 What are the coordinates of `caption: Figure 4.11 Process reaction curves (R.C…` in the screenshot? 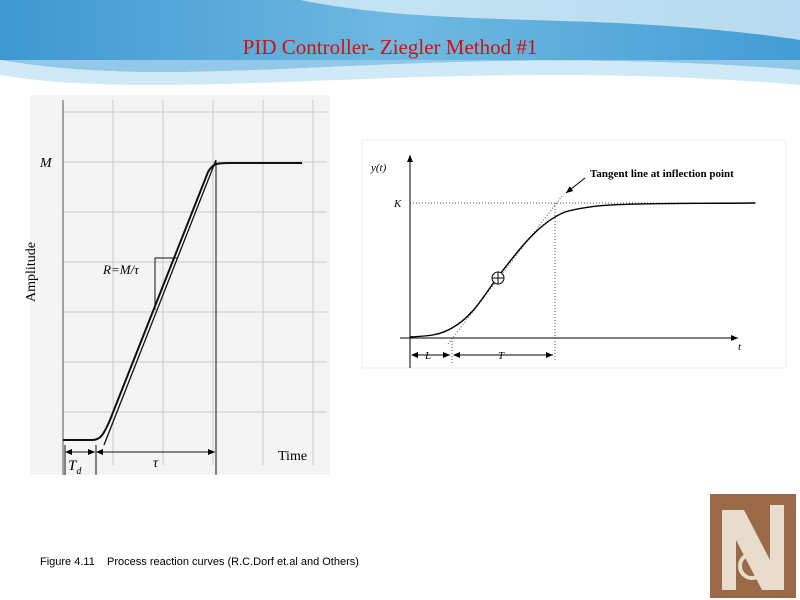 It's located at (199, 562).